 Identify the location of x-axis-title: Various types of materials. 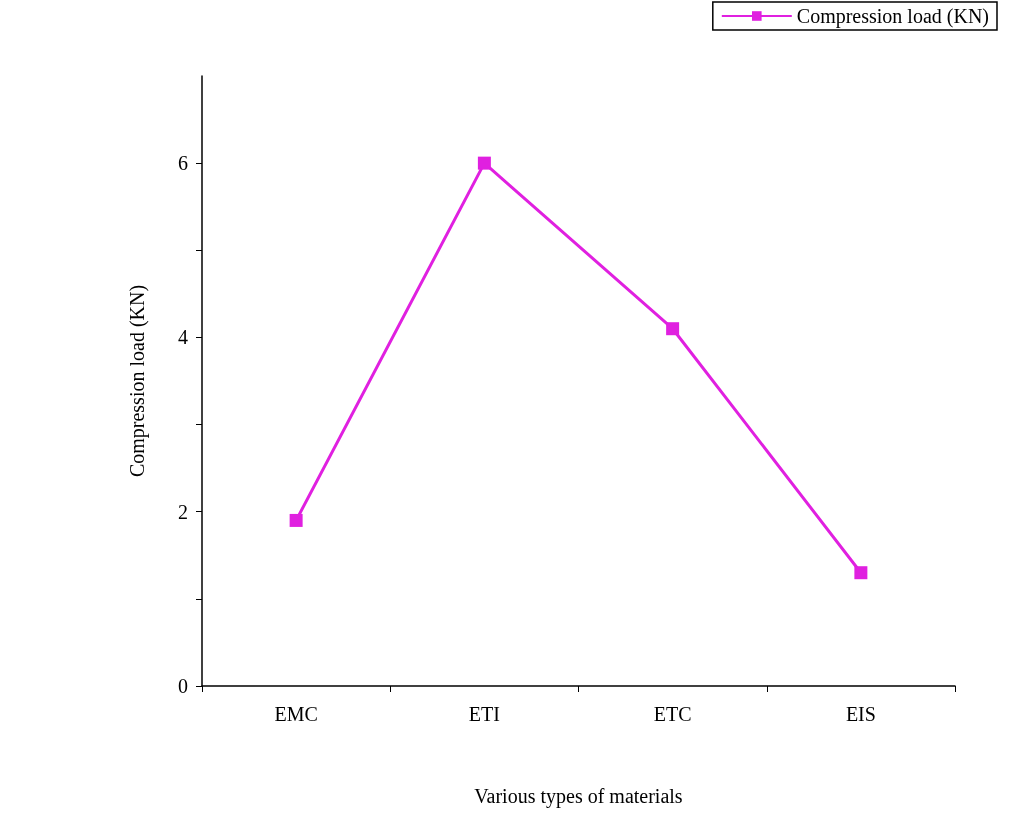
(578, 796).